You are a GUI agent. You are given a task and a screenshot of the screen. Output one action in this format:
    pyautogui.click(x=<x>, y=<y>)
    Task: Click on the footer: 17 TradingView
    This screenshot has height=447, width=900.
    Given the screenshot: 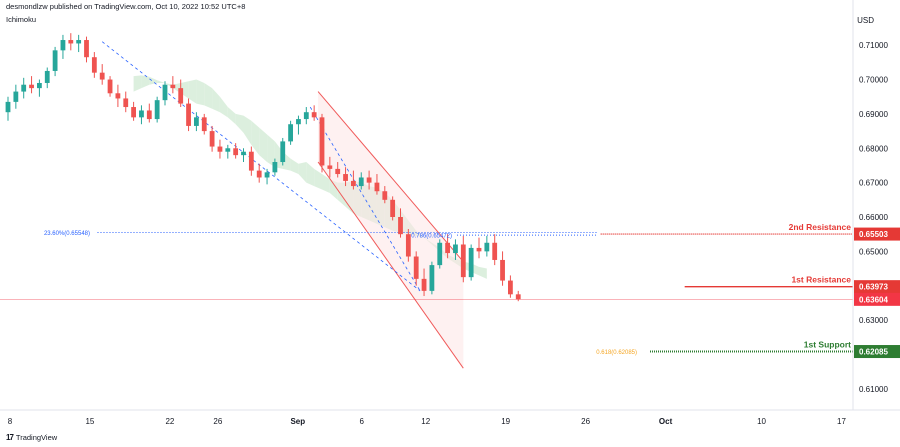 What is the action you would take?
    pyautogui.click(x=31, y=437)
    